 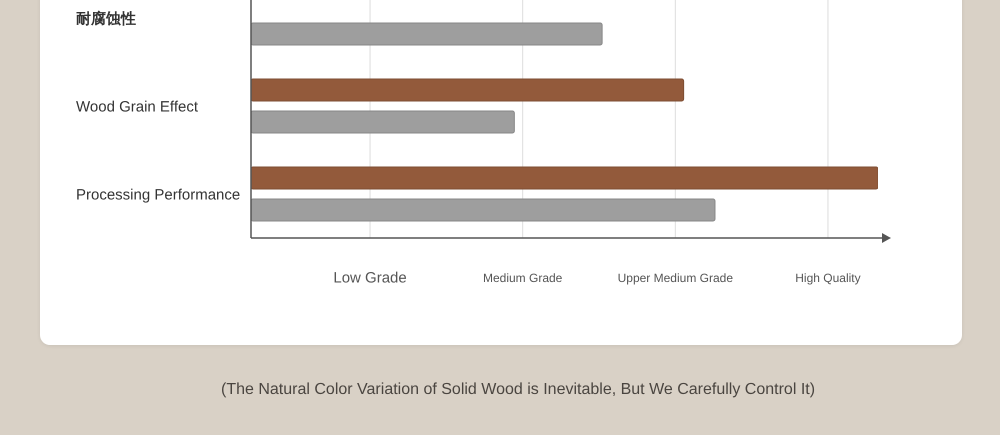 What do you see at coordinates (137, 107) in the screenshot?
I see `y-tick-label: Wood Grain Effect` at bounding box center [137, 107].